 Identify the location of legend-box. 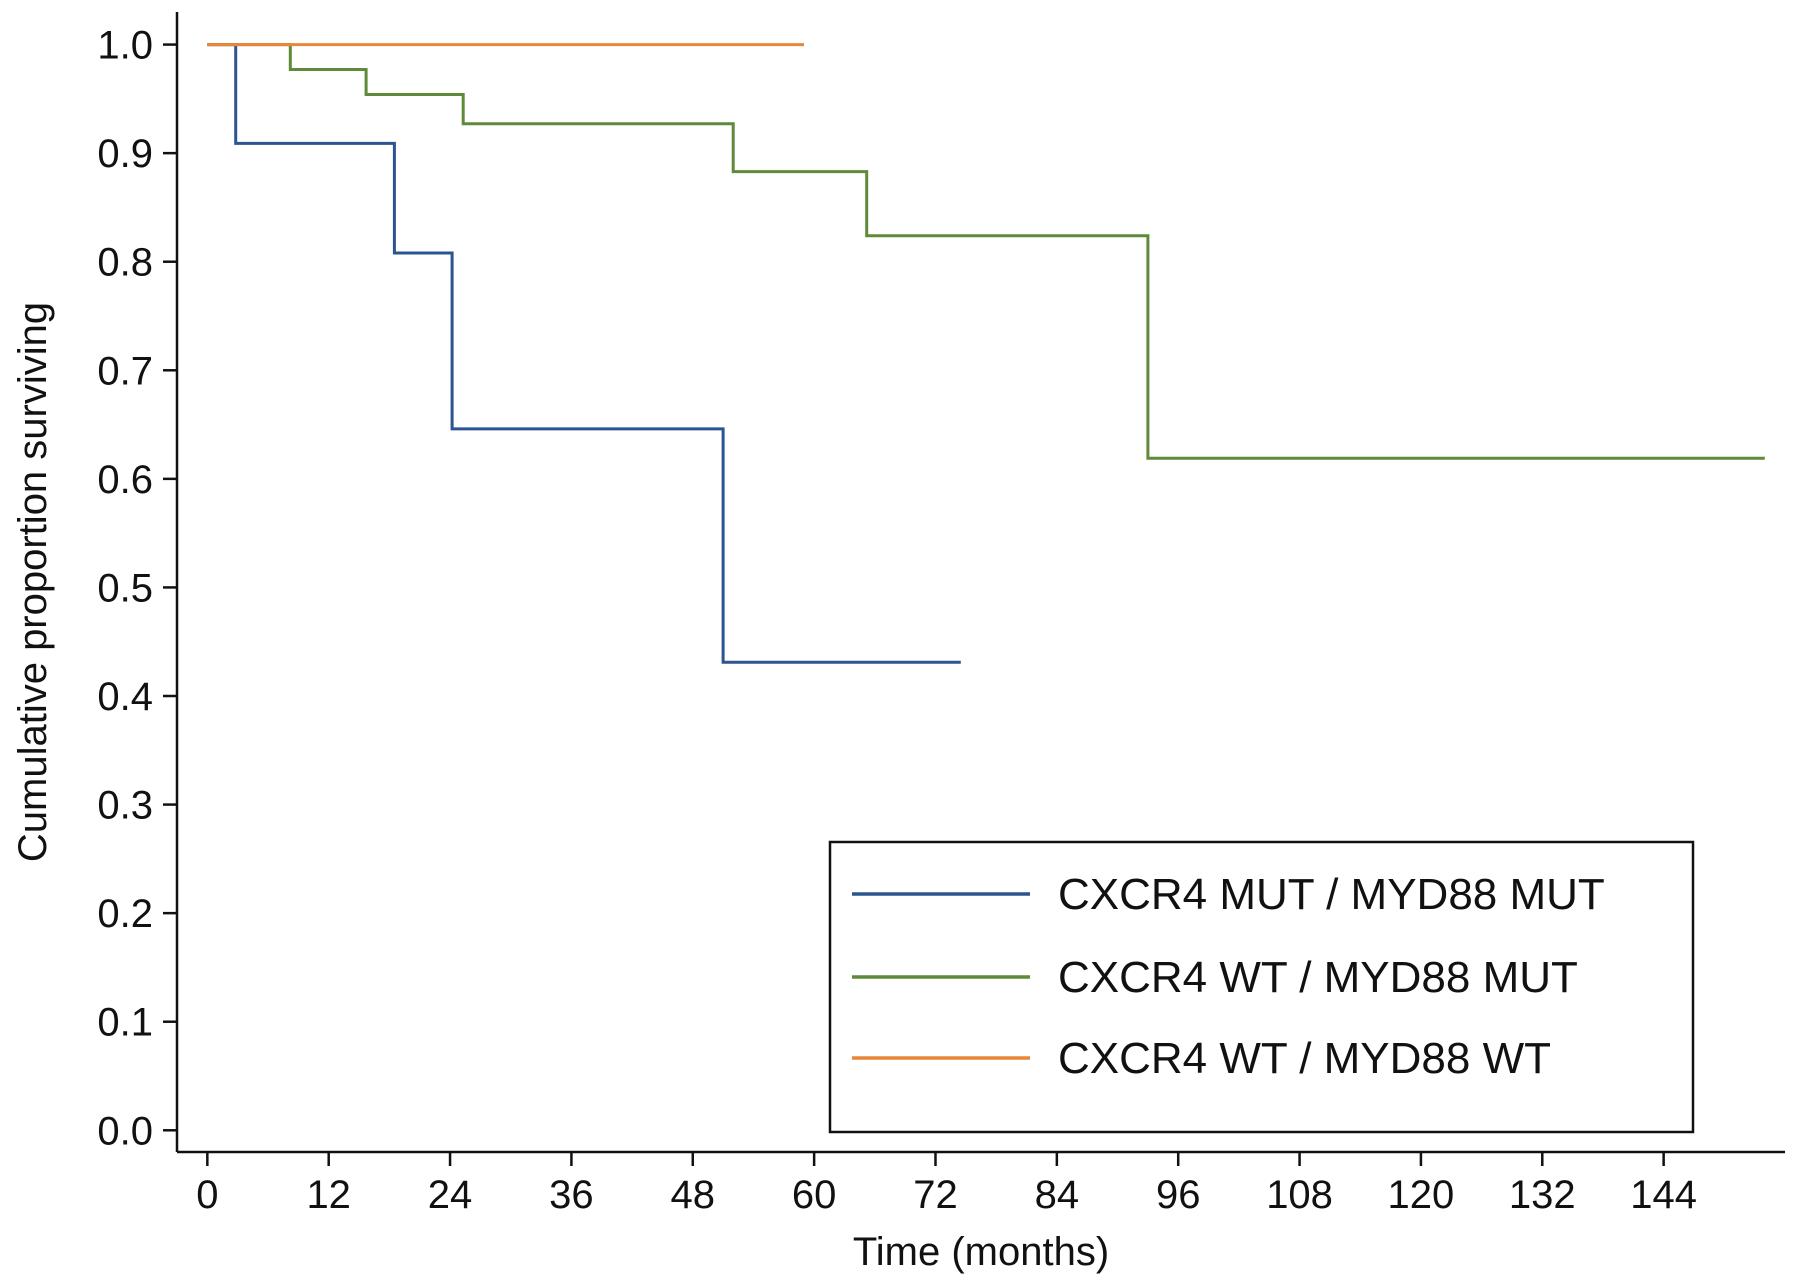
(1261, 987).